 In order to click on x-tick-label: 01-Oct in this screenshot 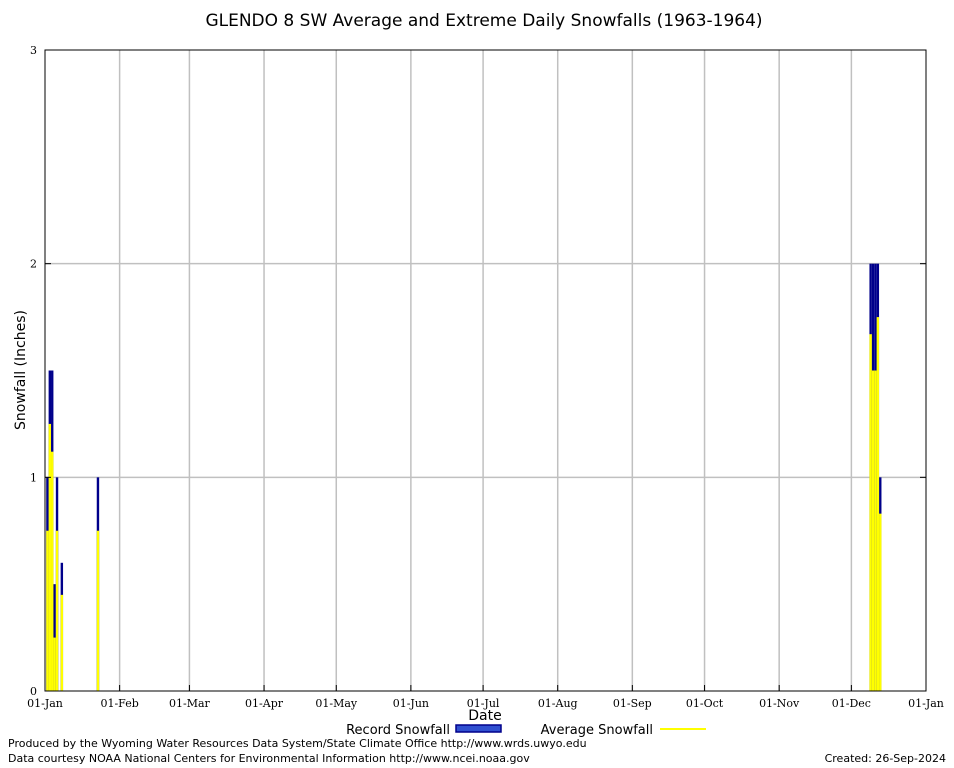, I will do `click(705, 703)`.